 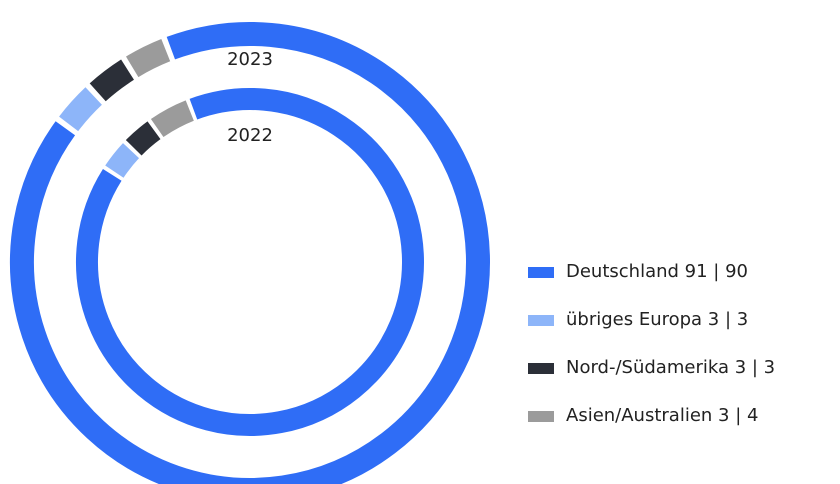 I want to click on legend-label: übriges Europa 3 | 3, so click(x=657, y=319).